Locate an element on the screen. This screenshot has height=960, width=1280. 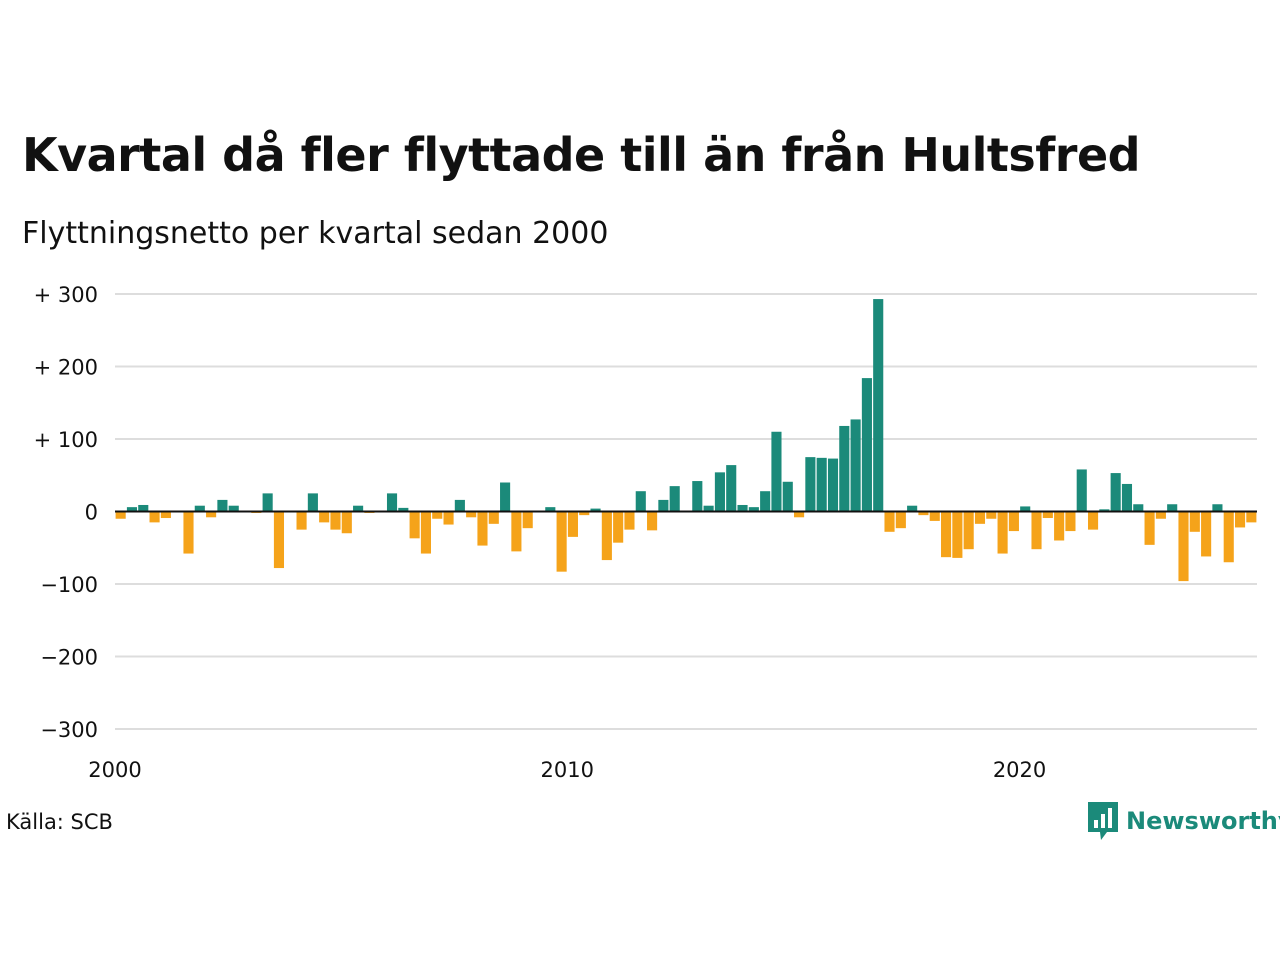
chart-subtitle: Flyttningsnetto per kvartal sedan 2000 is located at coordinates (315, 233).